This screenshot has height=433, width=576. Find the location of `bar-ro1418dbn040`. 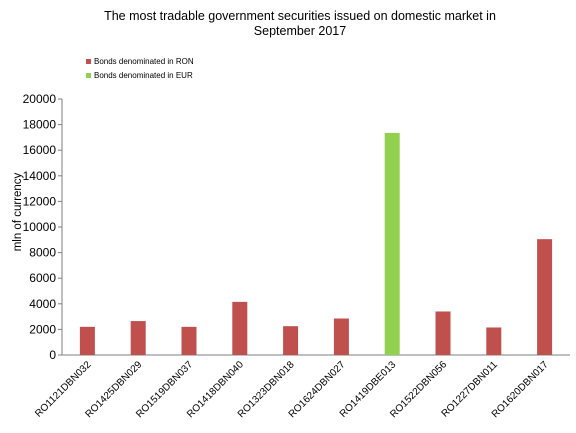

bar-ro1418dbn040 is located at coordinates (240, 328).